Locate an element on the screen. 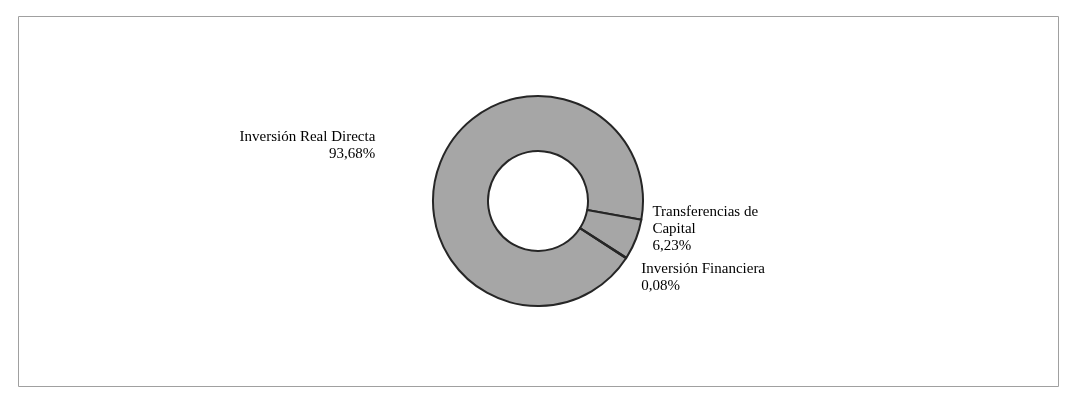  donut-slice is located at coordinates (538, 201).